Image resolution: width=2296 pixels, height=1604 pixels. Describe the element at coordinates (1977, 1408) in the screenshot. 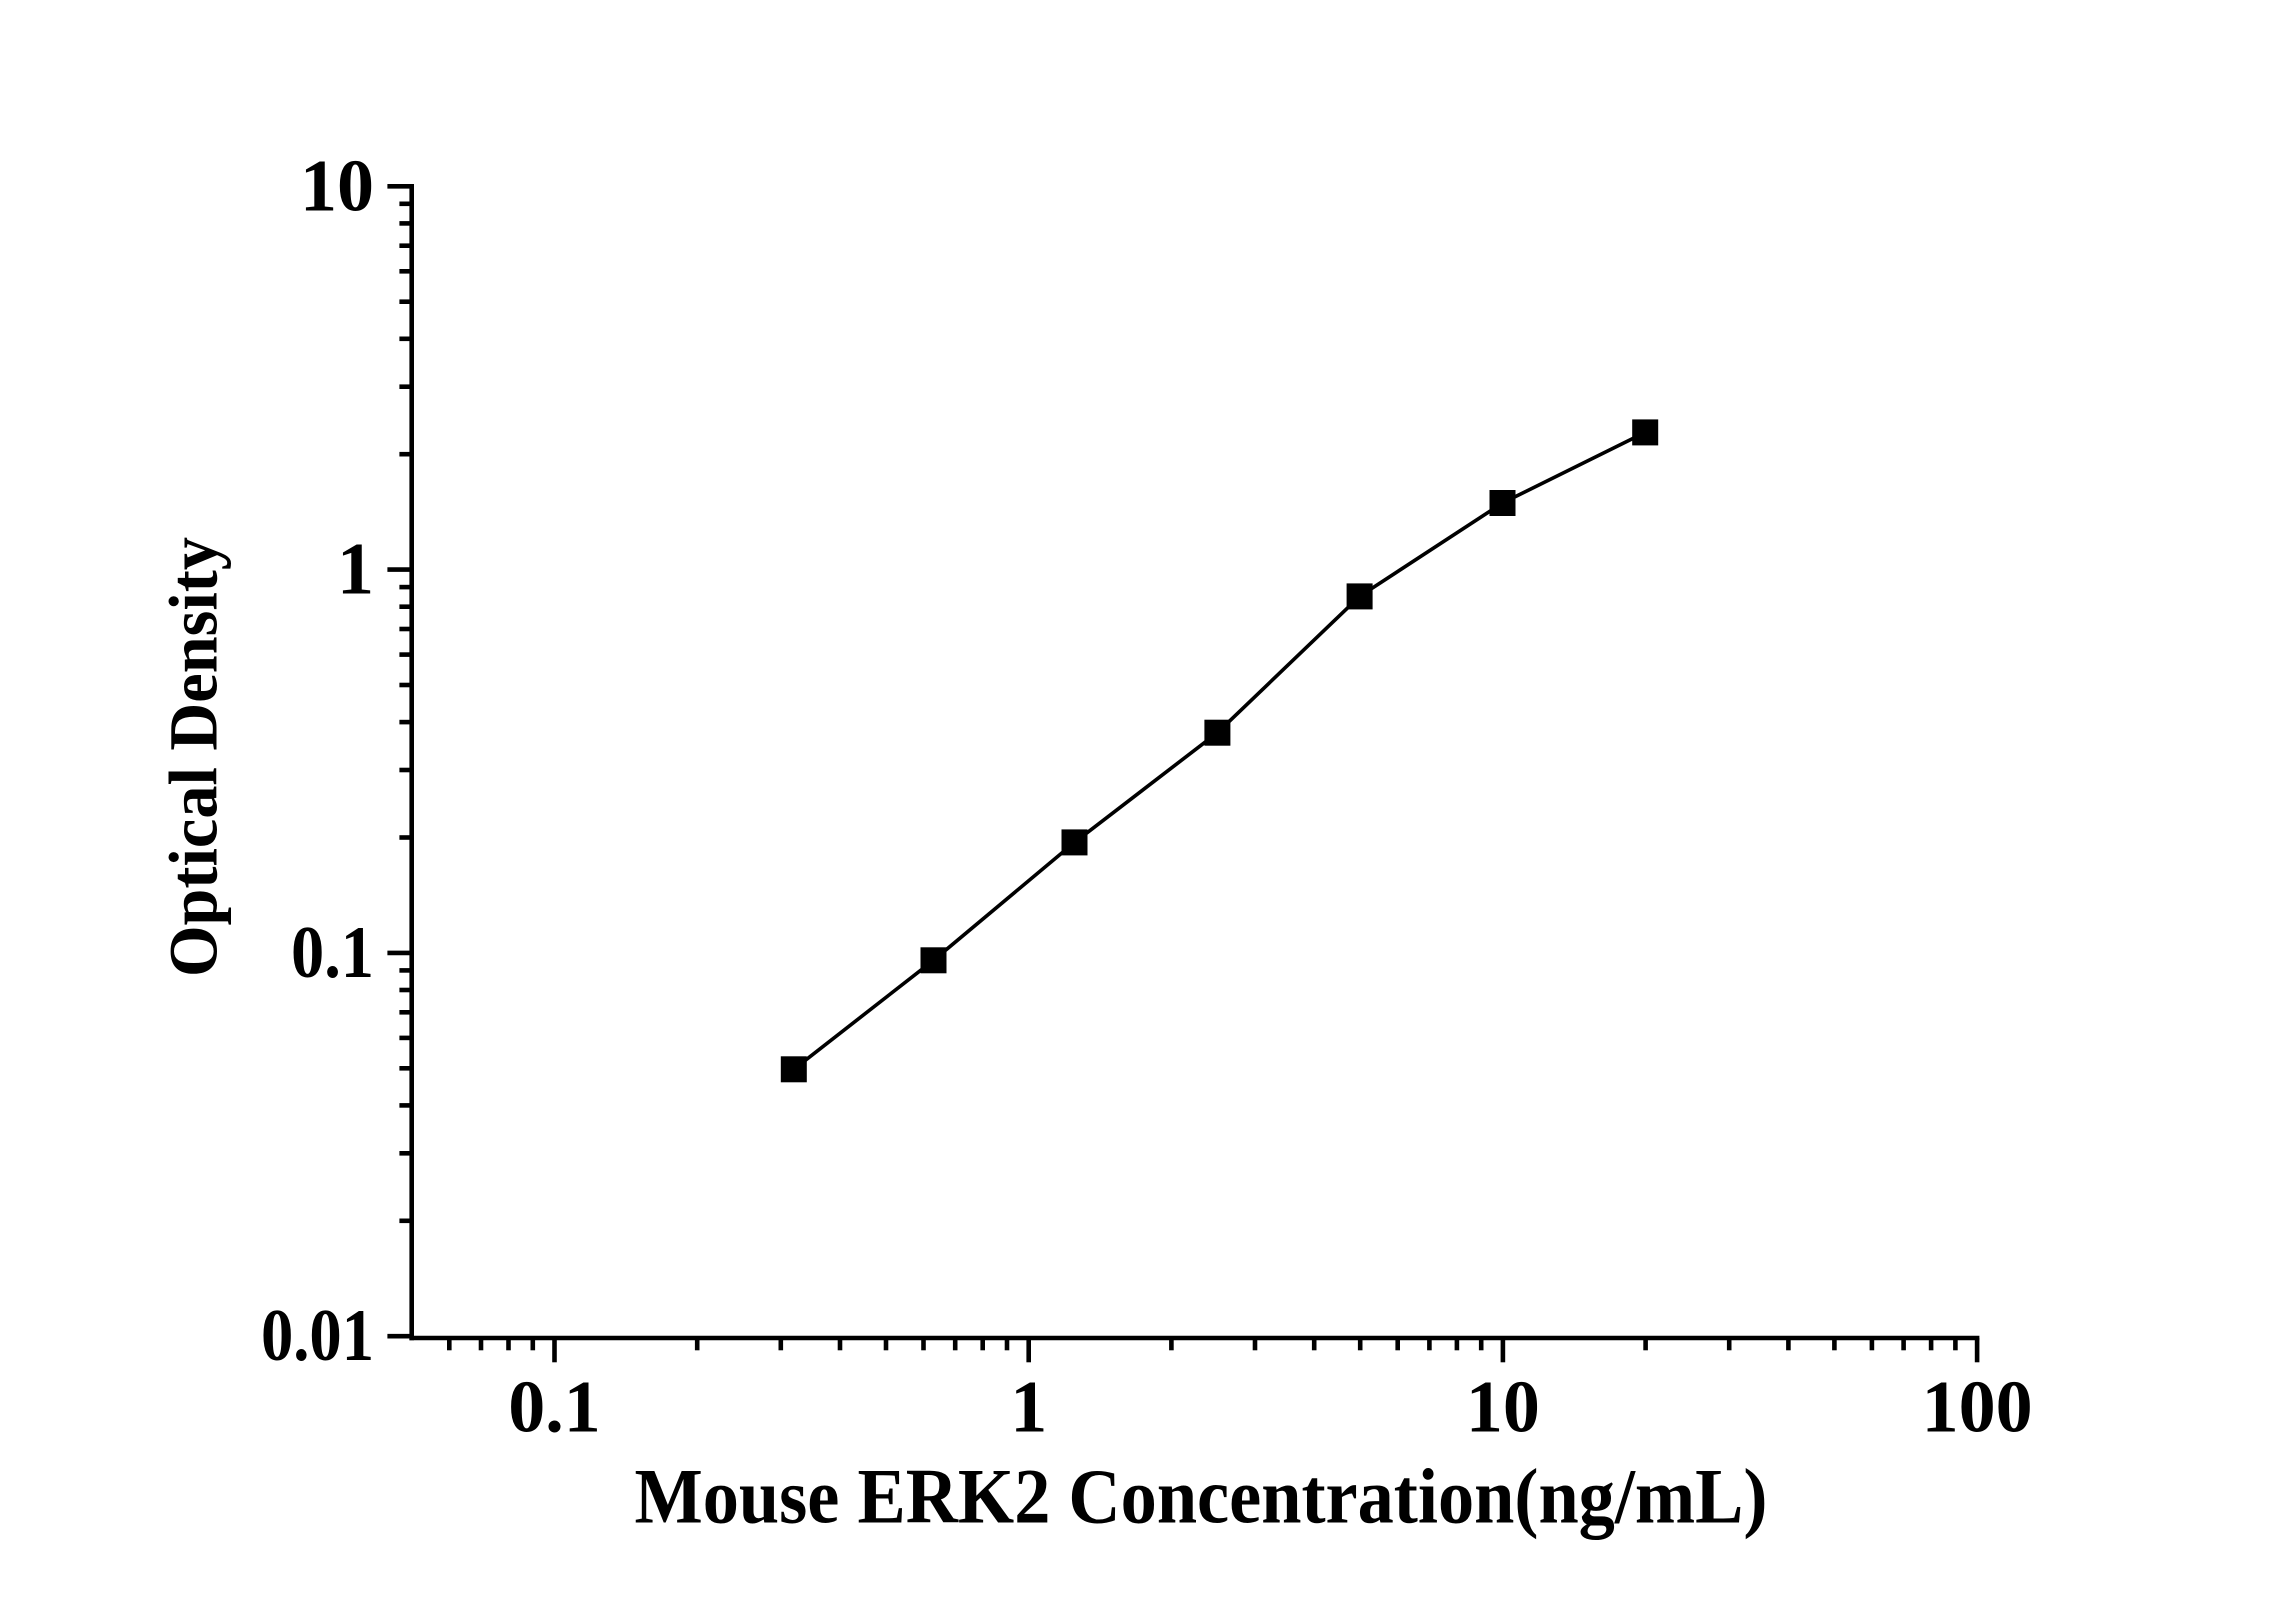

I see `svg-text: 100` at that location.